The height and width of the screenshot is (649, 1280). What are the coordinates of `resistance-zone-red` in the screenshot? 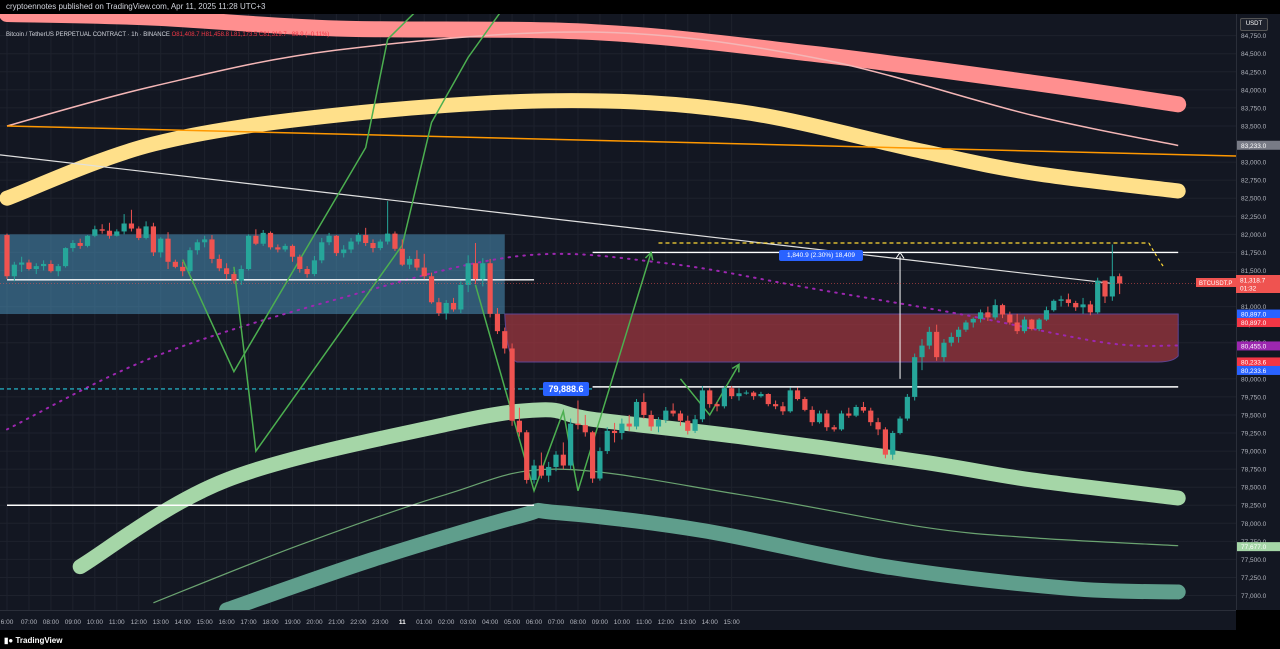 It's located at (841, 338).